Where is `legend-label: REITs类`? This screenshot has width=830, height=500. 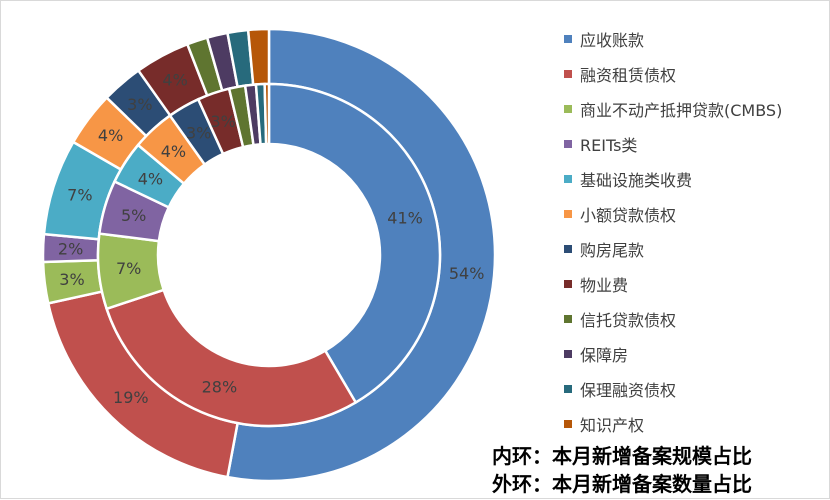
legend-label: REITs类 is located at coordinates (609, 145).